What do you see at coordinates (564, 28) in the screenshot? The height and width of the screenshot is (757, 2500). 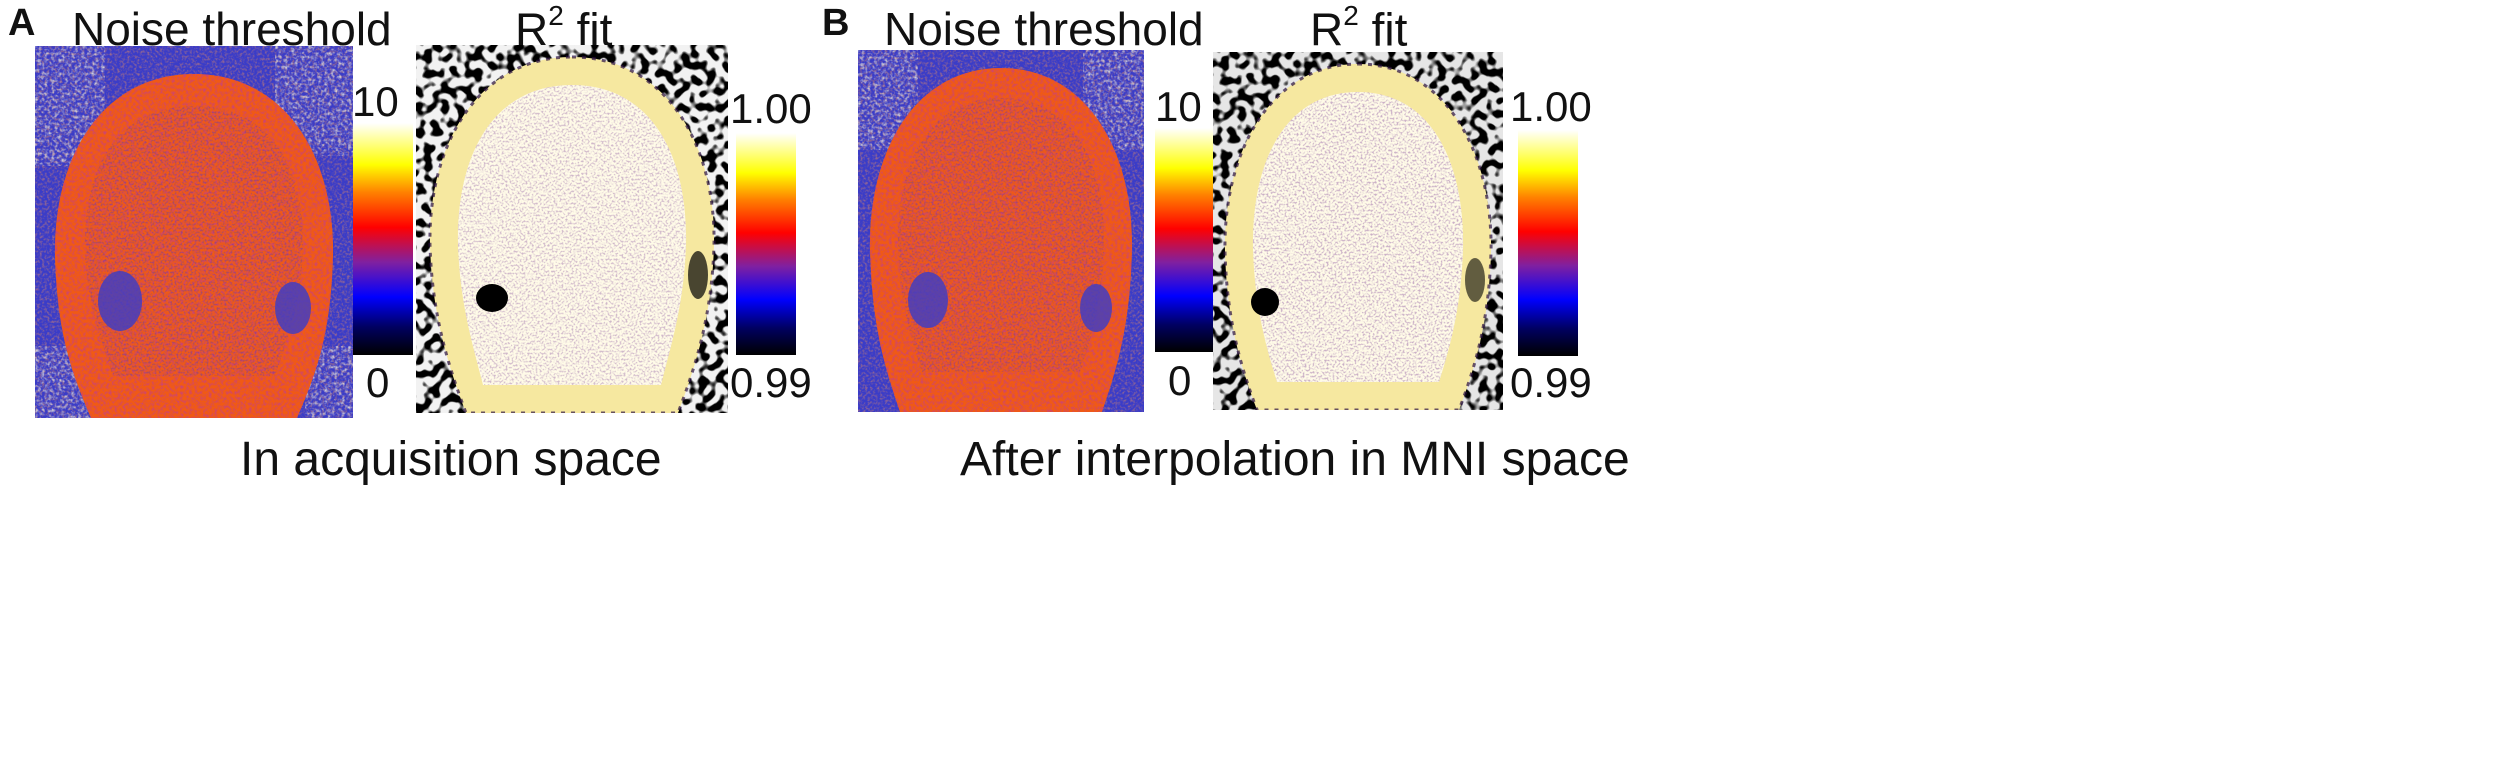 I see `panel-a-r2-title: R2 fit` at bounding box center [564, 28].